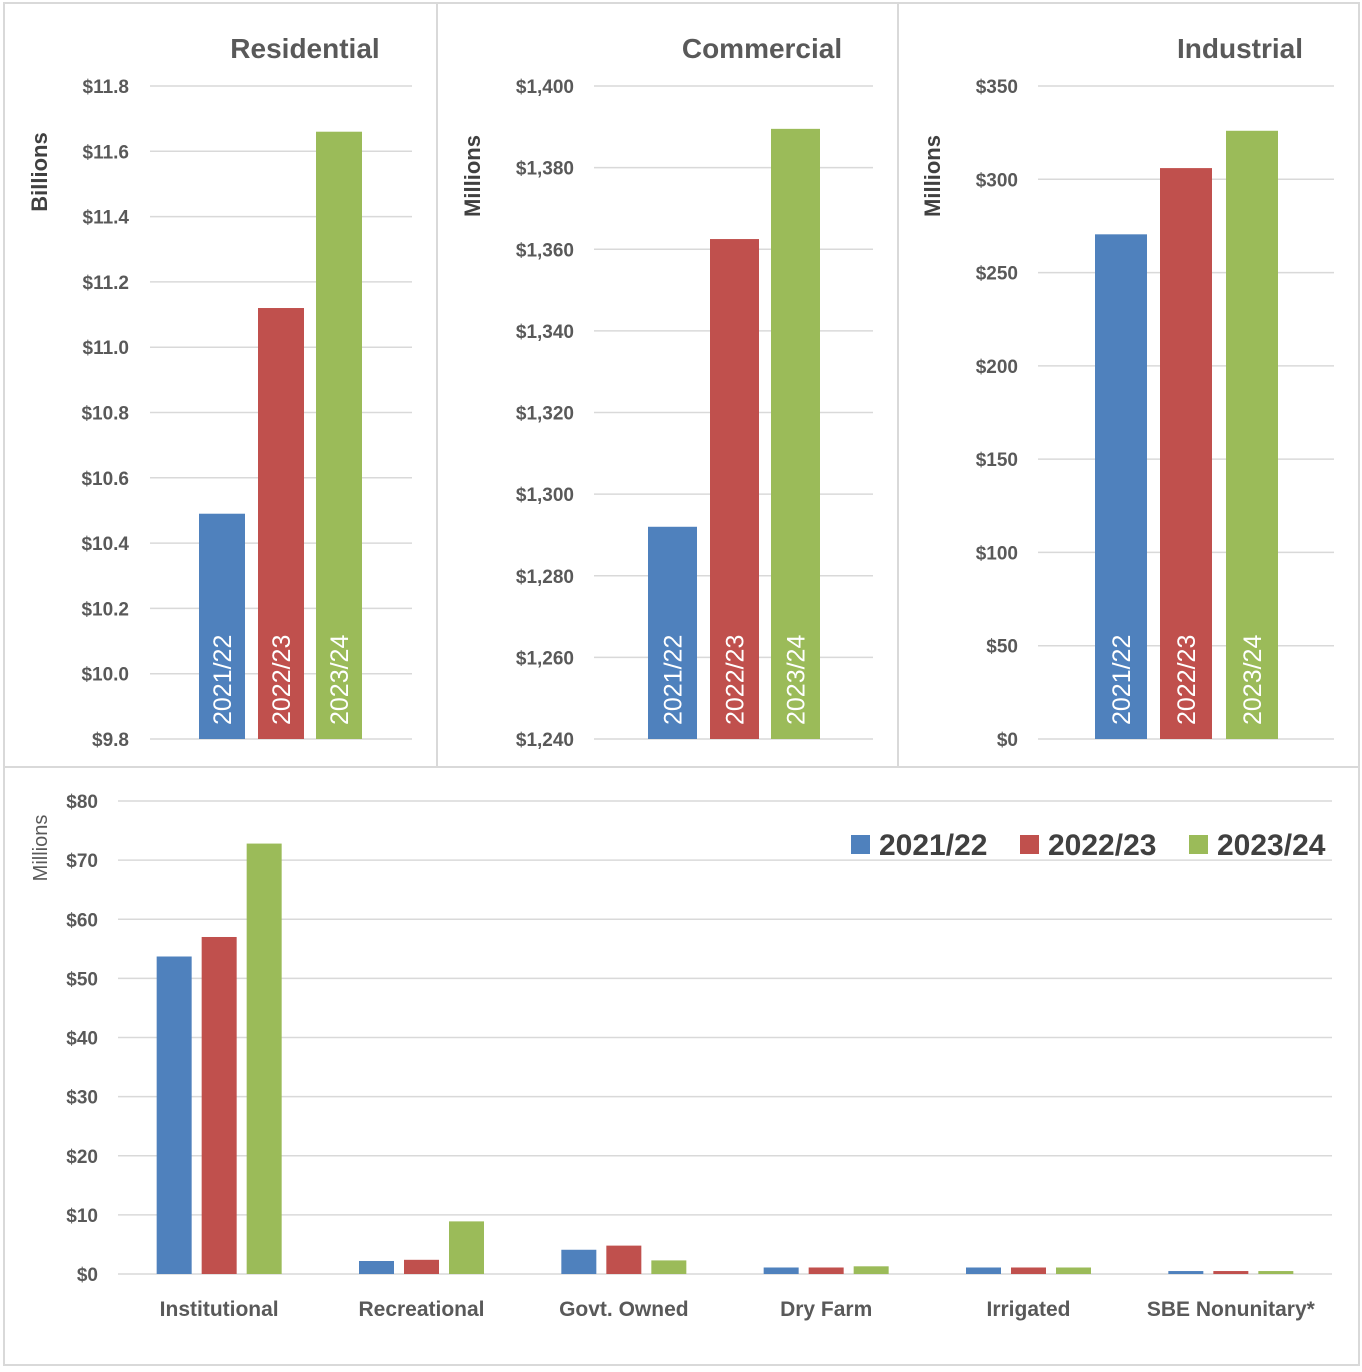 This screenshot has width=1362, height=1372. Describe the element at coordinates (106, 87) in the screenshot. I see `residential-y-tick-label: $11.8` at that location.